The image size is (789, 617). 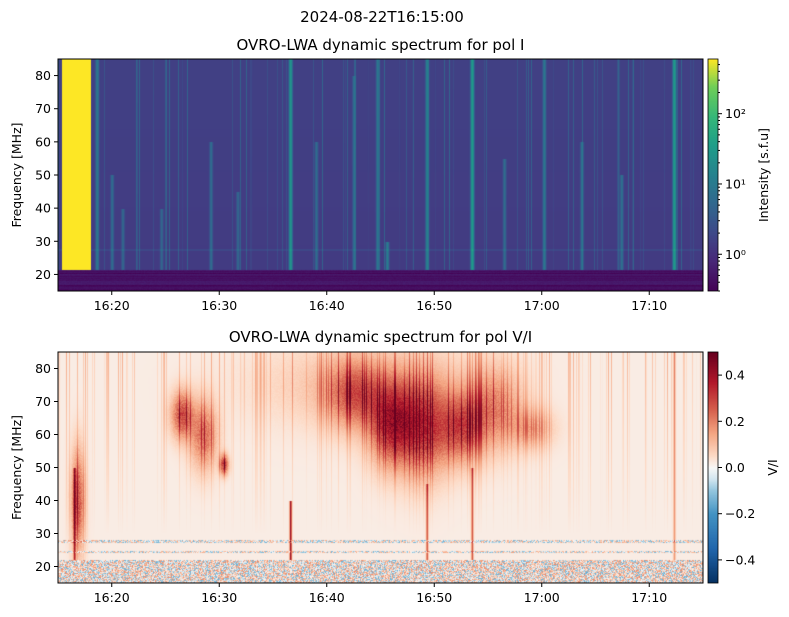 I want to click on bottom-plot-title: OVRO-LWA dynamic spectrum for pol V/I, so click(x=380, y=337).